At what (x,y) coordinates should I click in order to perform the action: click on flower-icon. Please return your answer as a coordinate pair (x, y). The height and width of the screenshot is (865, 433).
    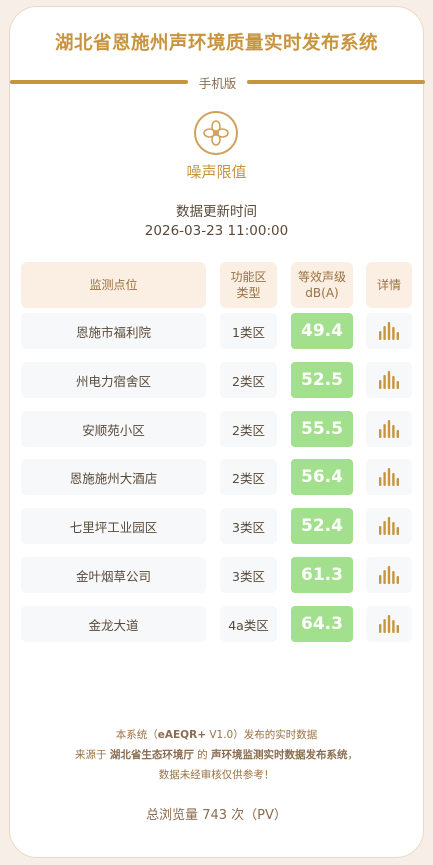
    Looking at the image, I should click on (216, 133).